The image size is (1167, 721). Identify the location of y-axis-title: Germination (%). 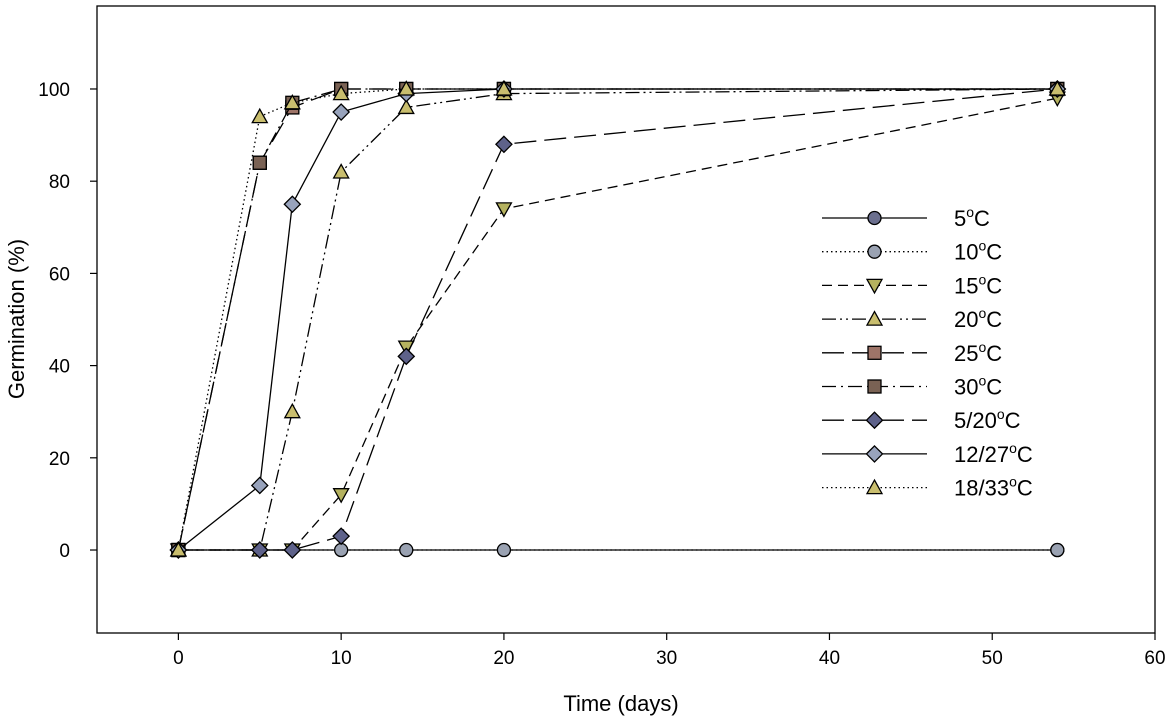
(16, 319).